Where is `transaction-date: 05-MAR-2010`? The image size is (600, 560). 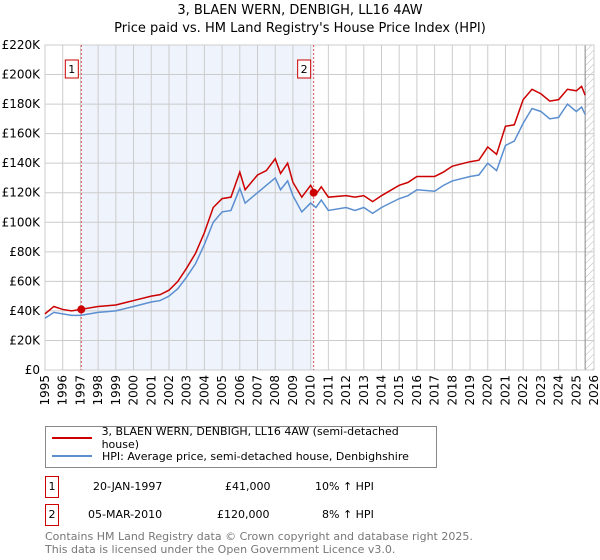 transaction-date: 05-MAR-2010 is located at coordinates (125, 514).